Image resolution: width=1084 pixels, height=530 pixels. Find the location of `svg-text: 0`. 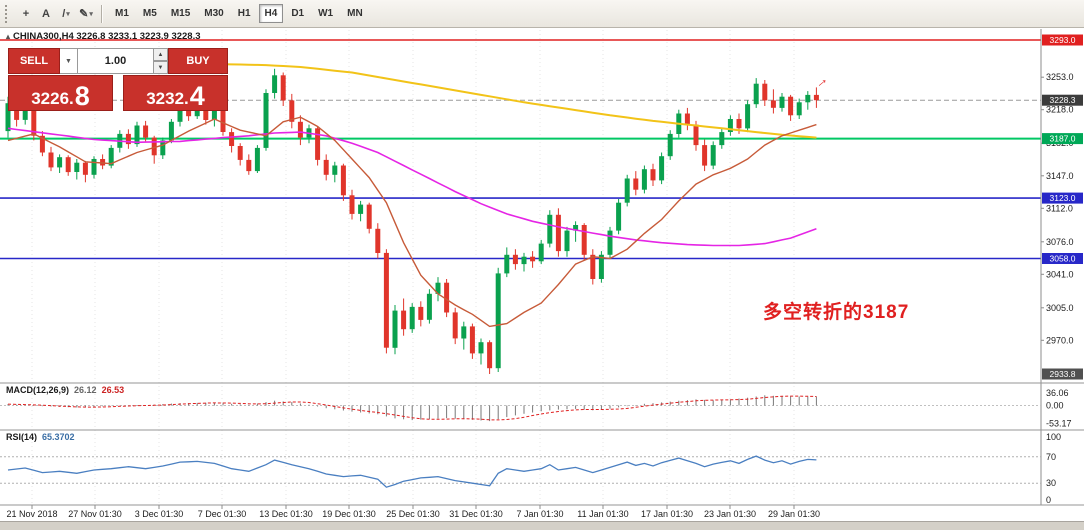

svg-text: 0 is located at coordinates (1048, 500).